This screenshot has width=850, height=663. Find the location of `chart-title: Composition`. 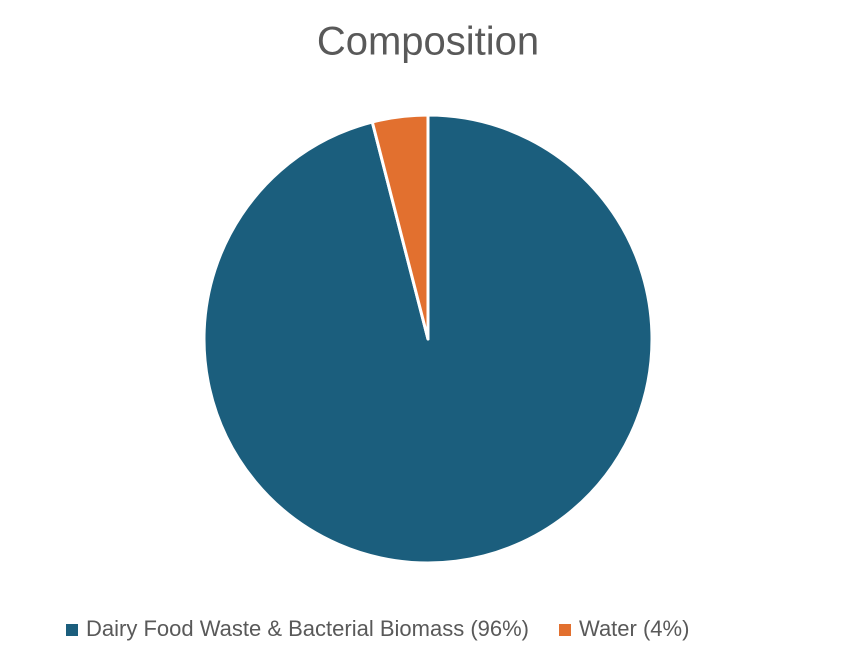

chart-title: Composition is located at coordinates (428, 42).